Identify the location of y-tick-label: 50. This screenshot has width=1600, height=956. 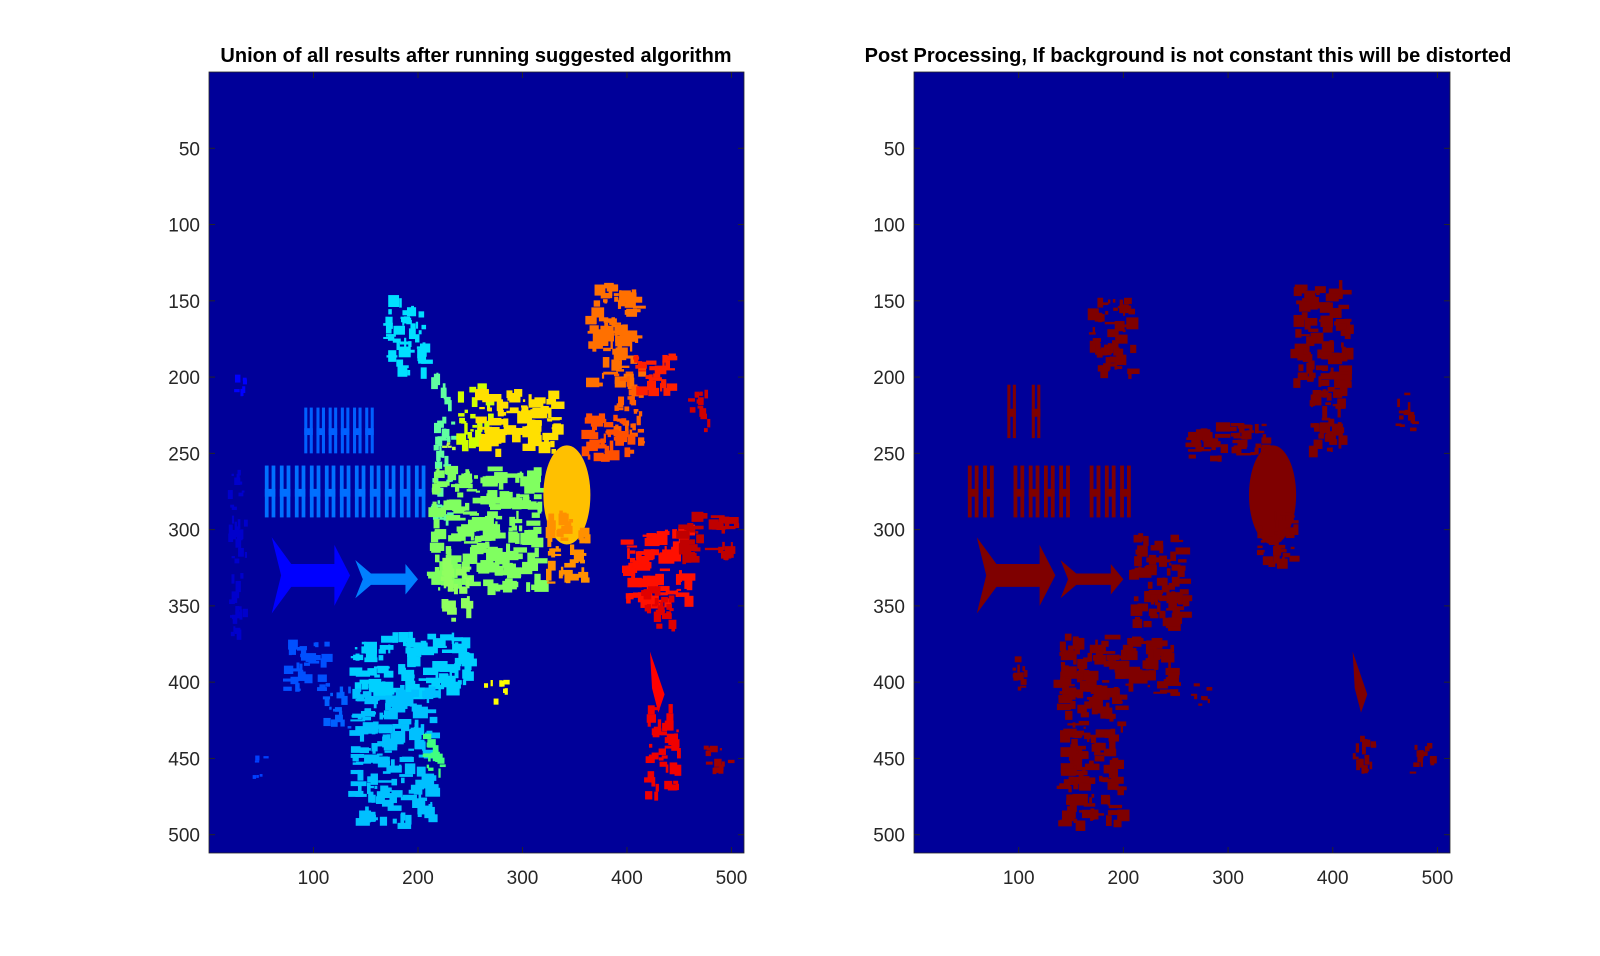
(894, 149).